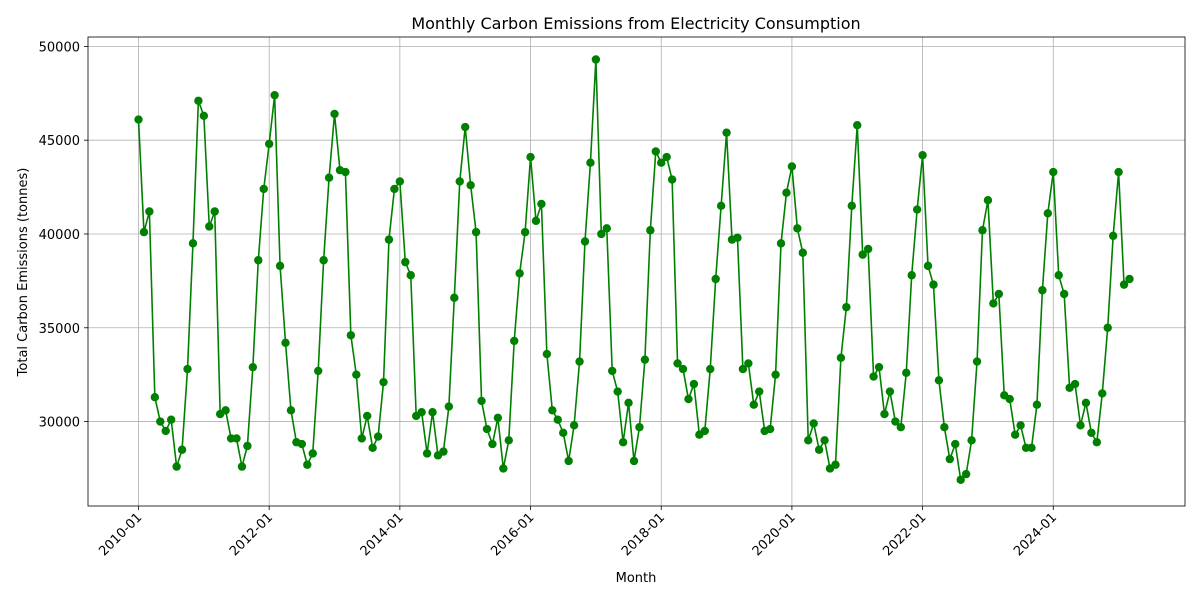 This screenshot has height=600, width=1200. What do you see at coordinates (59, 235) in the screenshot?
I see `y-tick-label: 40000` at bounding box center [59, 235].